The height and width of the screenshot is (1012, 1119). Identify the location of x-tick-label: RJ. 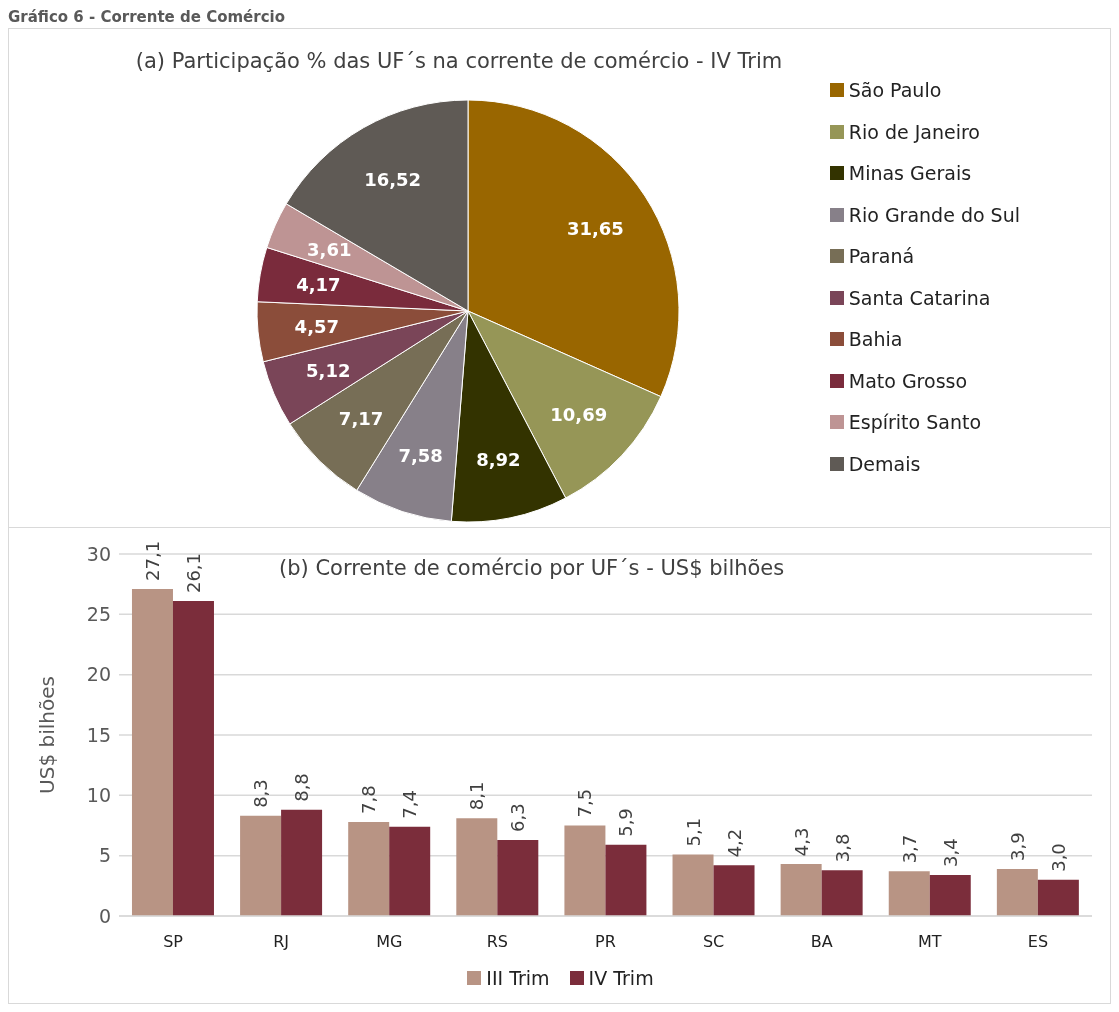
(281, 942).